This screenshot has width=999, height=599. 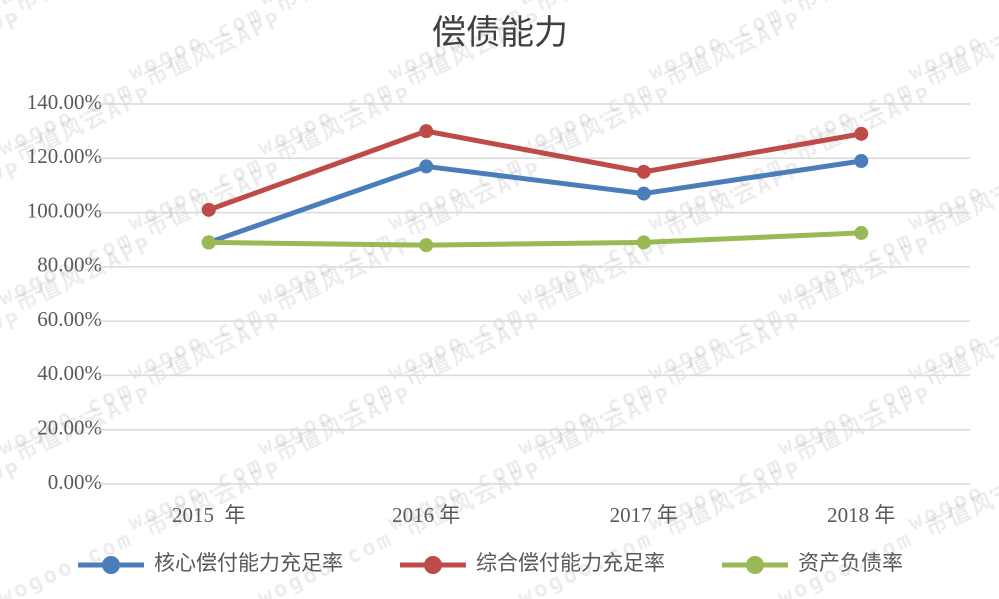 I want to click on x-tick-label: 2016 年, so click(x=426, y=515).